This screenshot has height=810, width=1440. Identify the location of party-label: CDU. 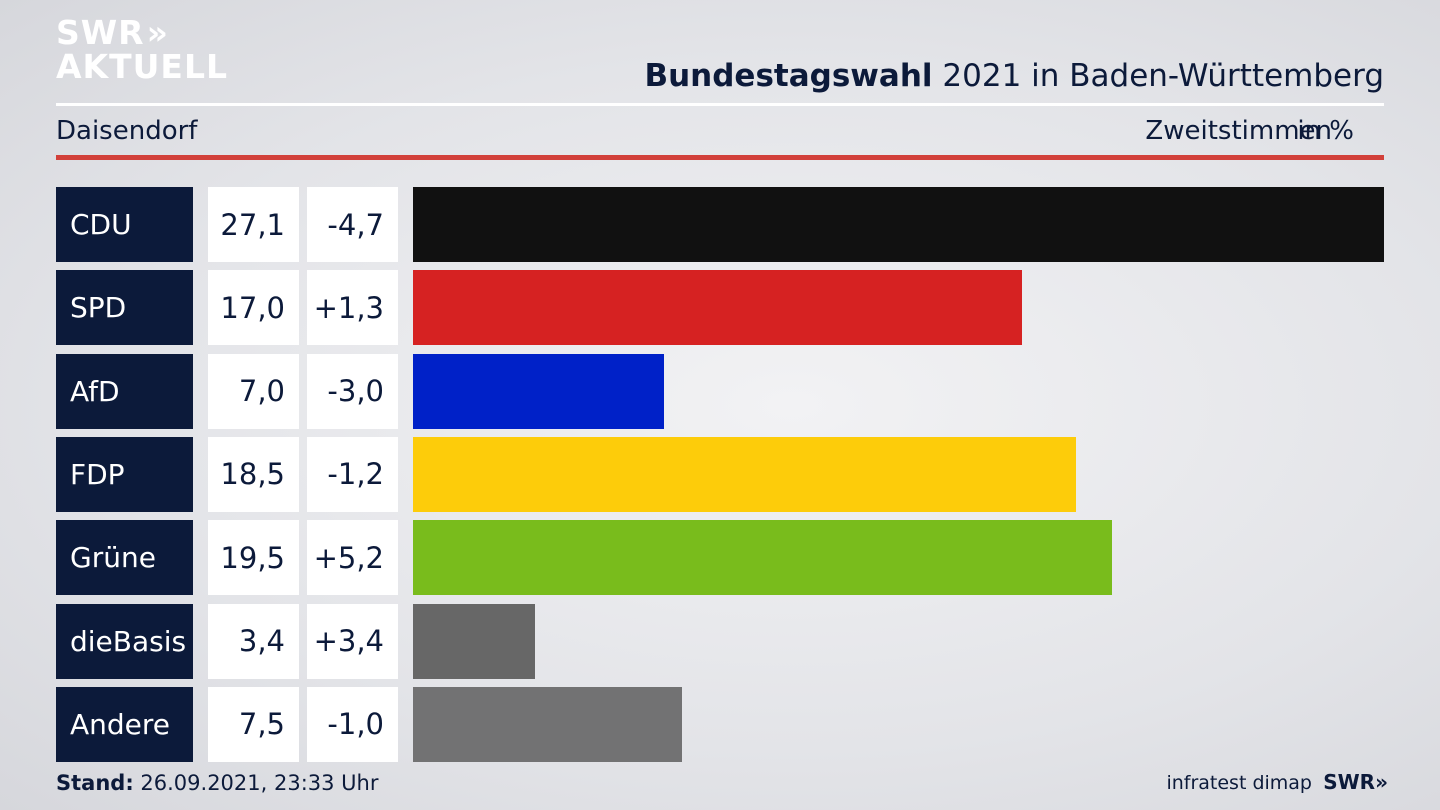
(124, 224).